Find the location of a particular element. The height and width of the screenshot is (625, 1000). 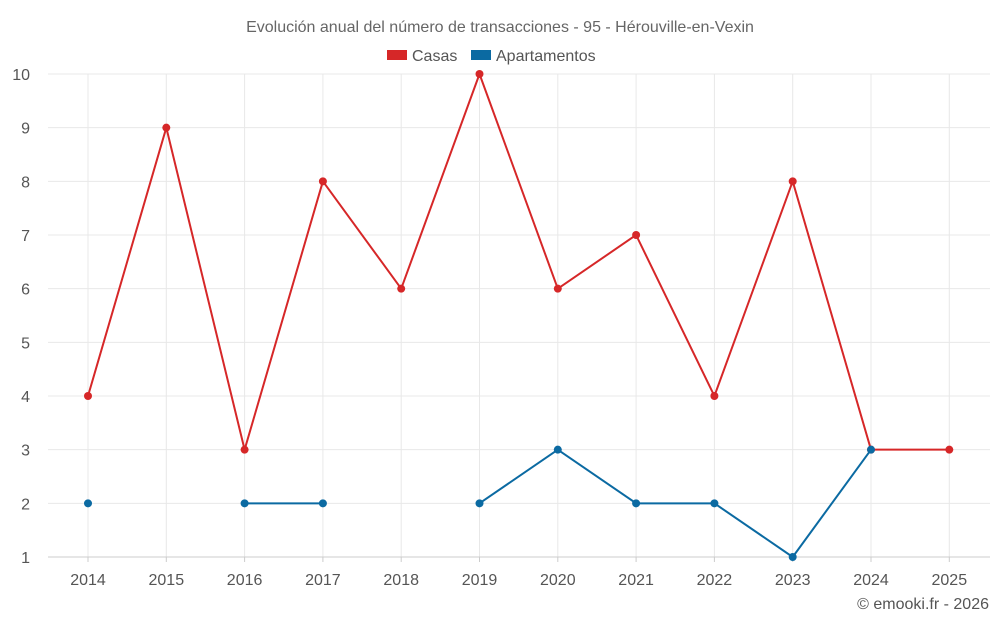

y-tick-label: 3 is located at coordinates (25, 451).